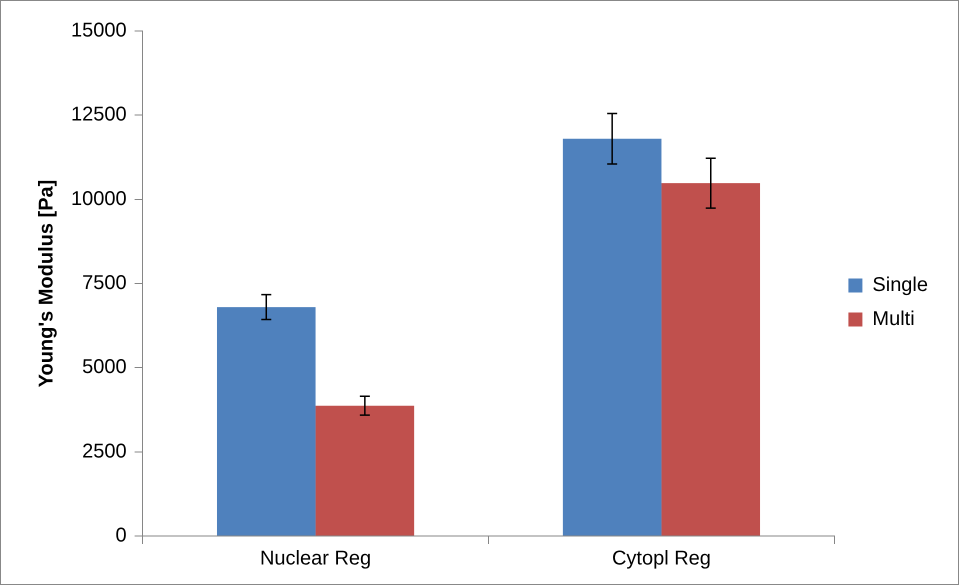 The image size is (959, 585). What do you see at coordinates (661, 559) in the screenshot?
I see `x-tick-label: Cytopl Reg` at bounding box center [661, 559].